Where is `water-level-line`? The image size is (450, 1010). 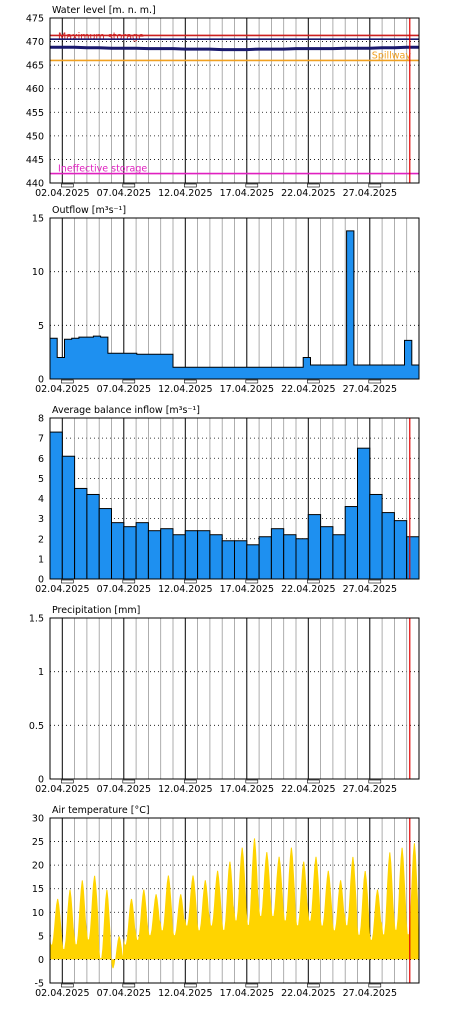
water-level-line is located at coordinates (234, 48).